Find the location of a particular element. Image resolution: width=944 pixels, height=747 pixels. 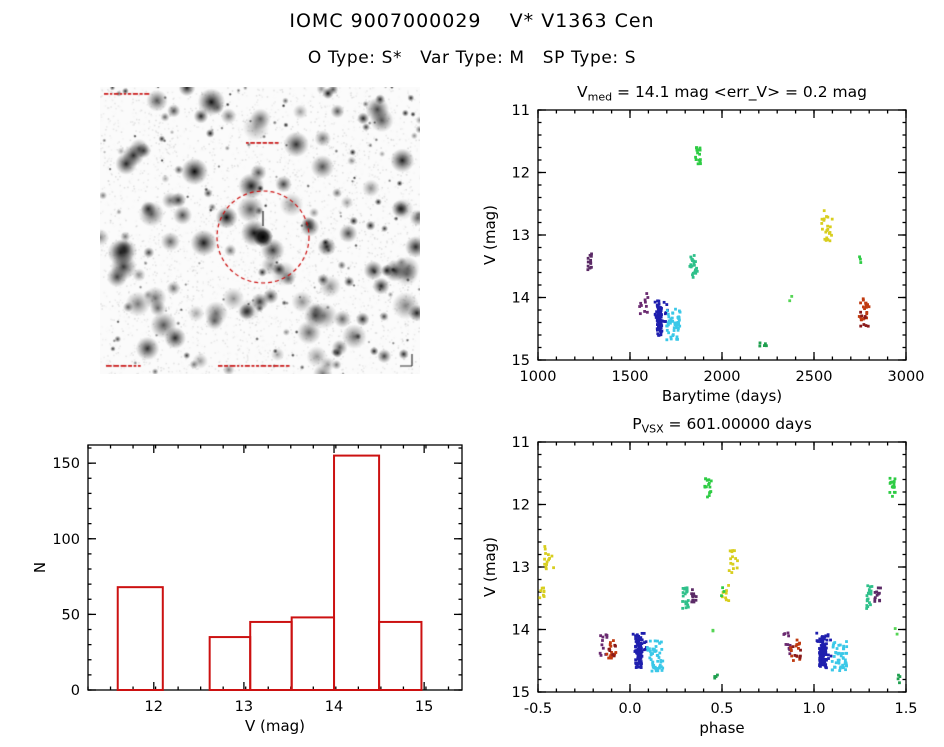

phase-axes is located at coordinates (722, 567).